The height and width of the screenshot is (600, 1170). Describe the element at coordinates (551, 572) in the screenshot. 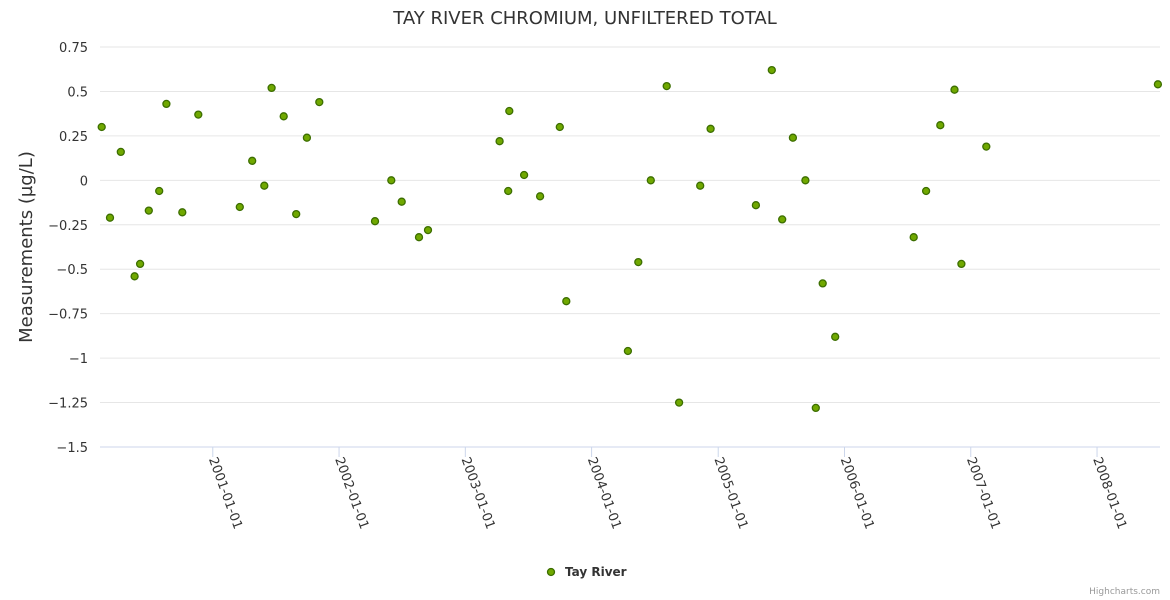

I see `legend-marker` at that location.